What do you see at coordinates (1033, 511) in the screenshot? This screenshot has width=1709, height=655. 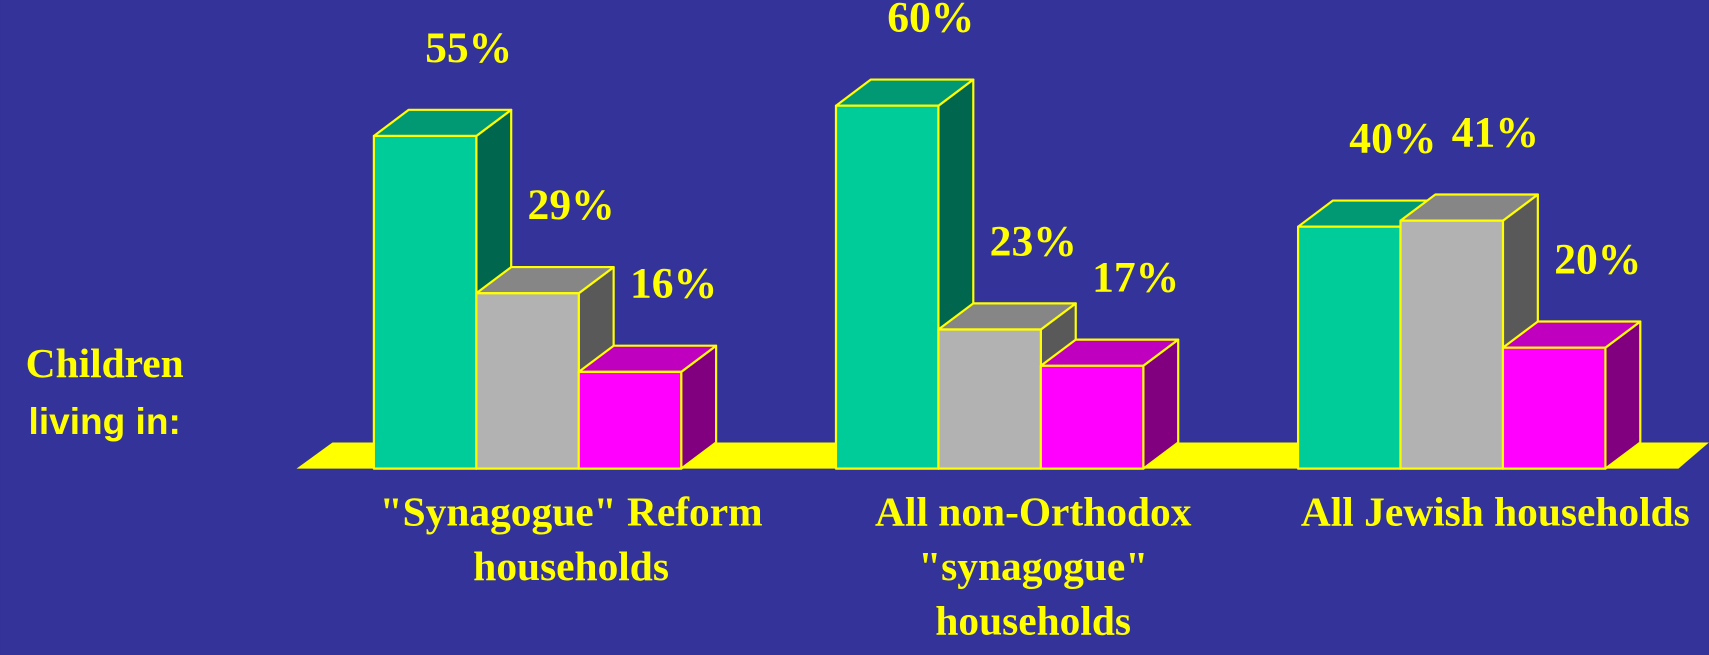 I see `x-tick-label-line: All non-Orthodox` at bounding box center [1033, 511].